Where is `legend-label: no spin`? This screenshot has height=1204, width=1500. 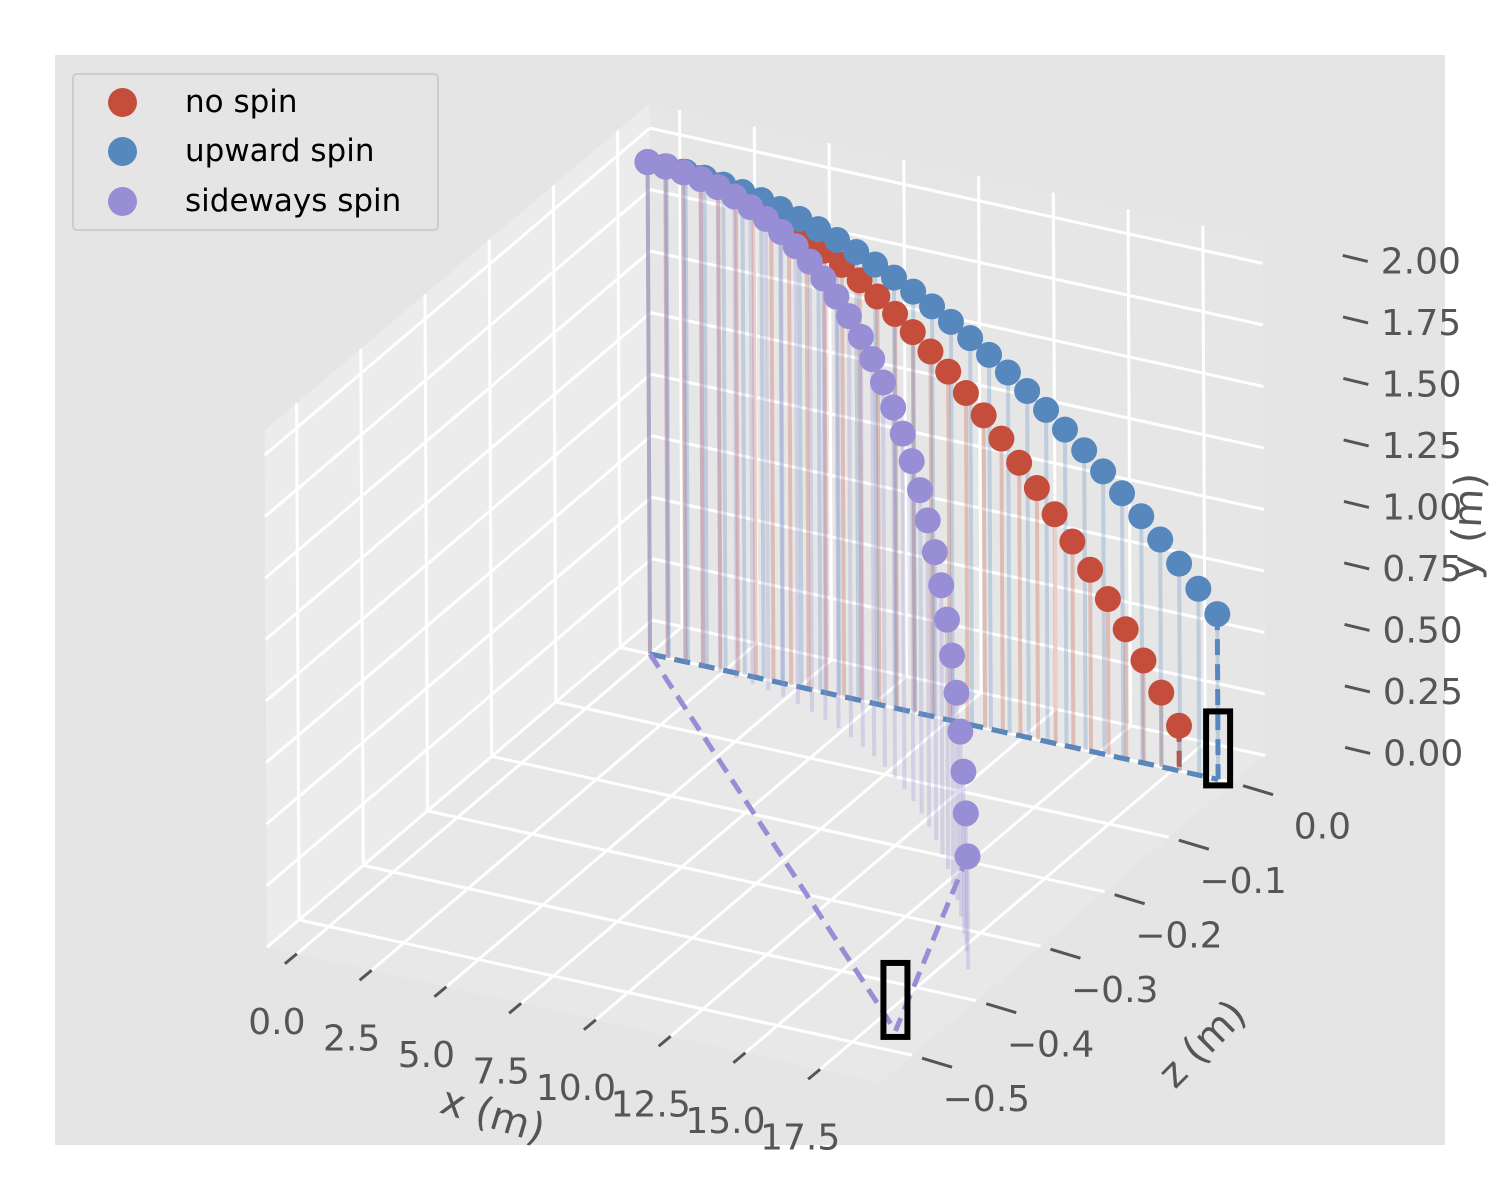
legend-label: no spin is located at coordinates (241, 102).